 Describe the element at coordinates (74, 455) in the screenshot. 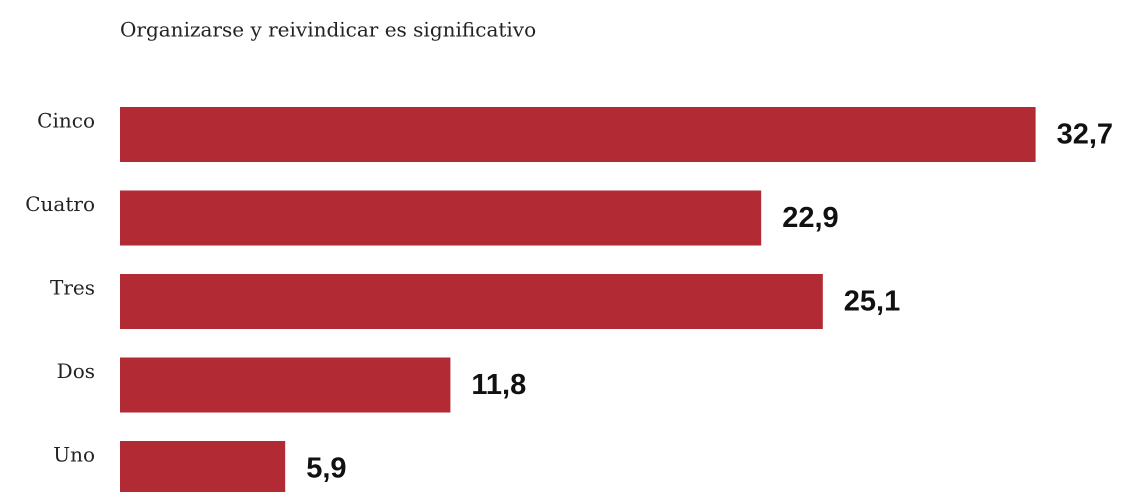

I see `category-label: Uno` at that location.